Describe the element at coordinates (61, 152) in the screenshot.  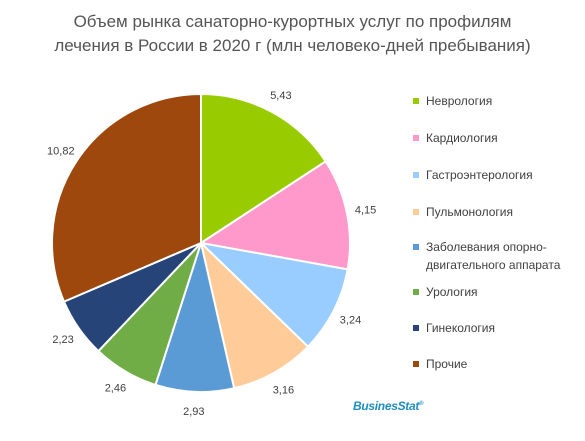
I see `data-label-8: 10,82` at that location.